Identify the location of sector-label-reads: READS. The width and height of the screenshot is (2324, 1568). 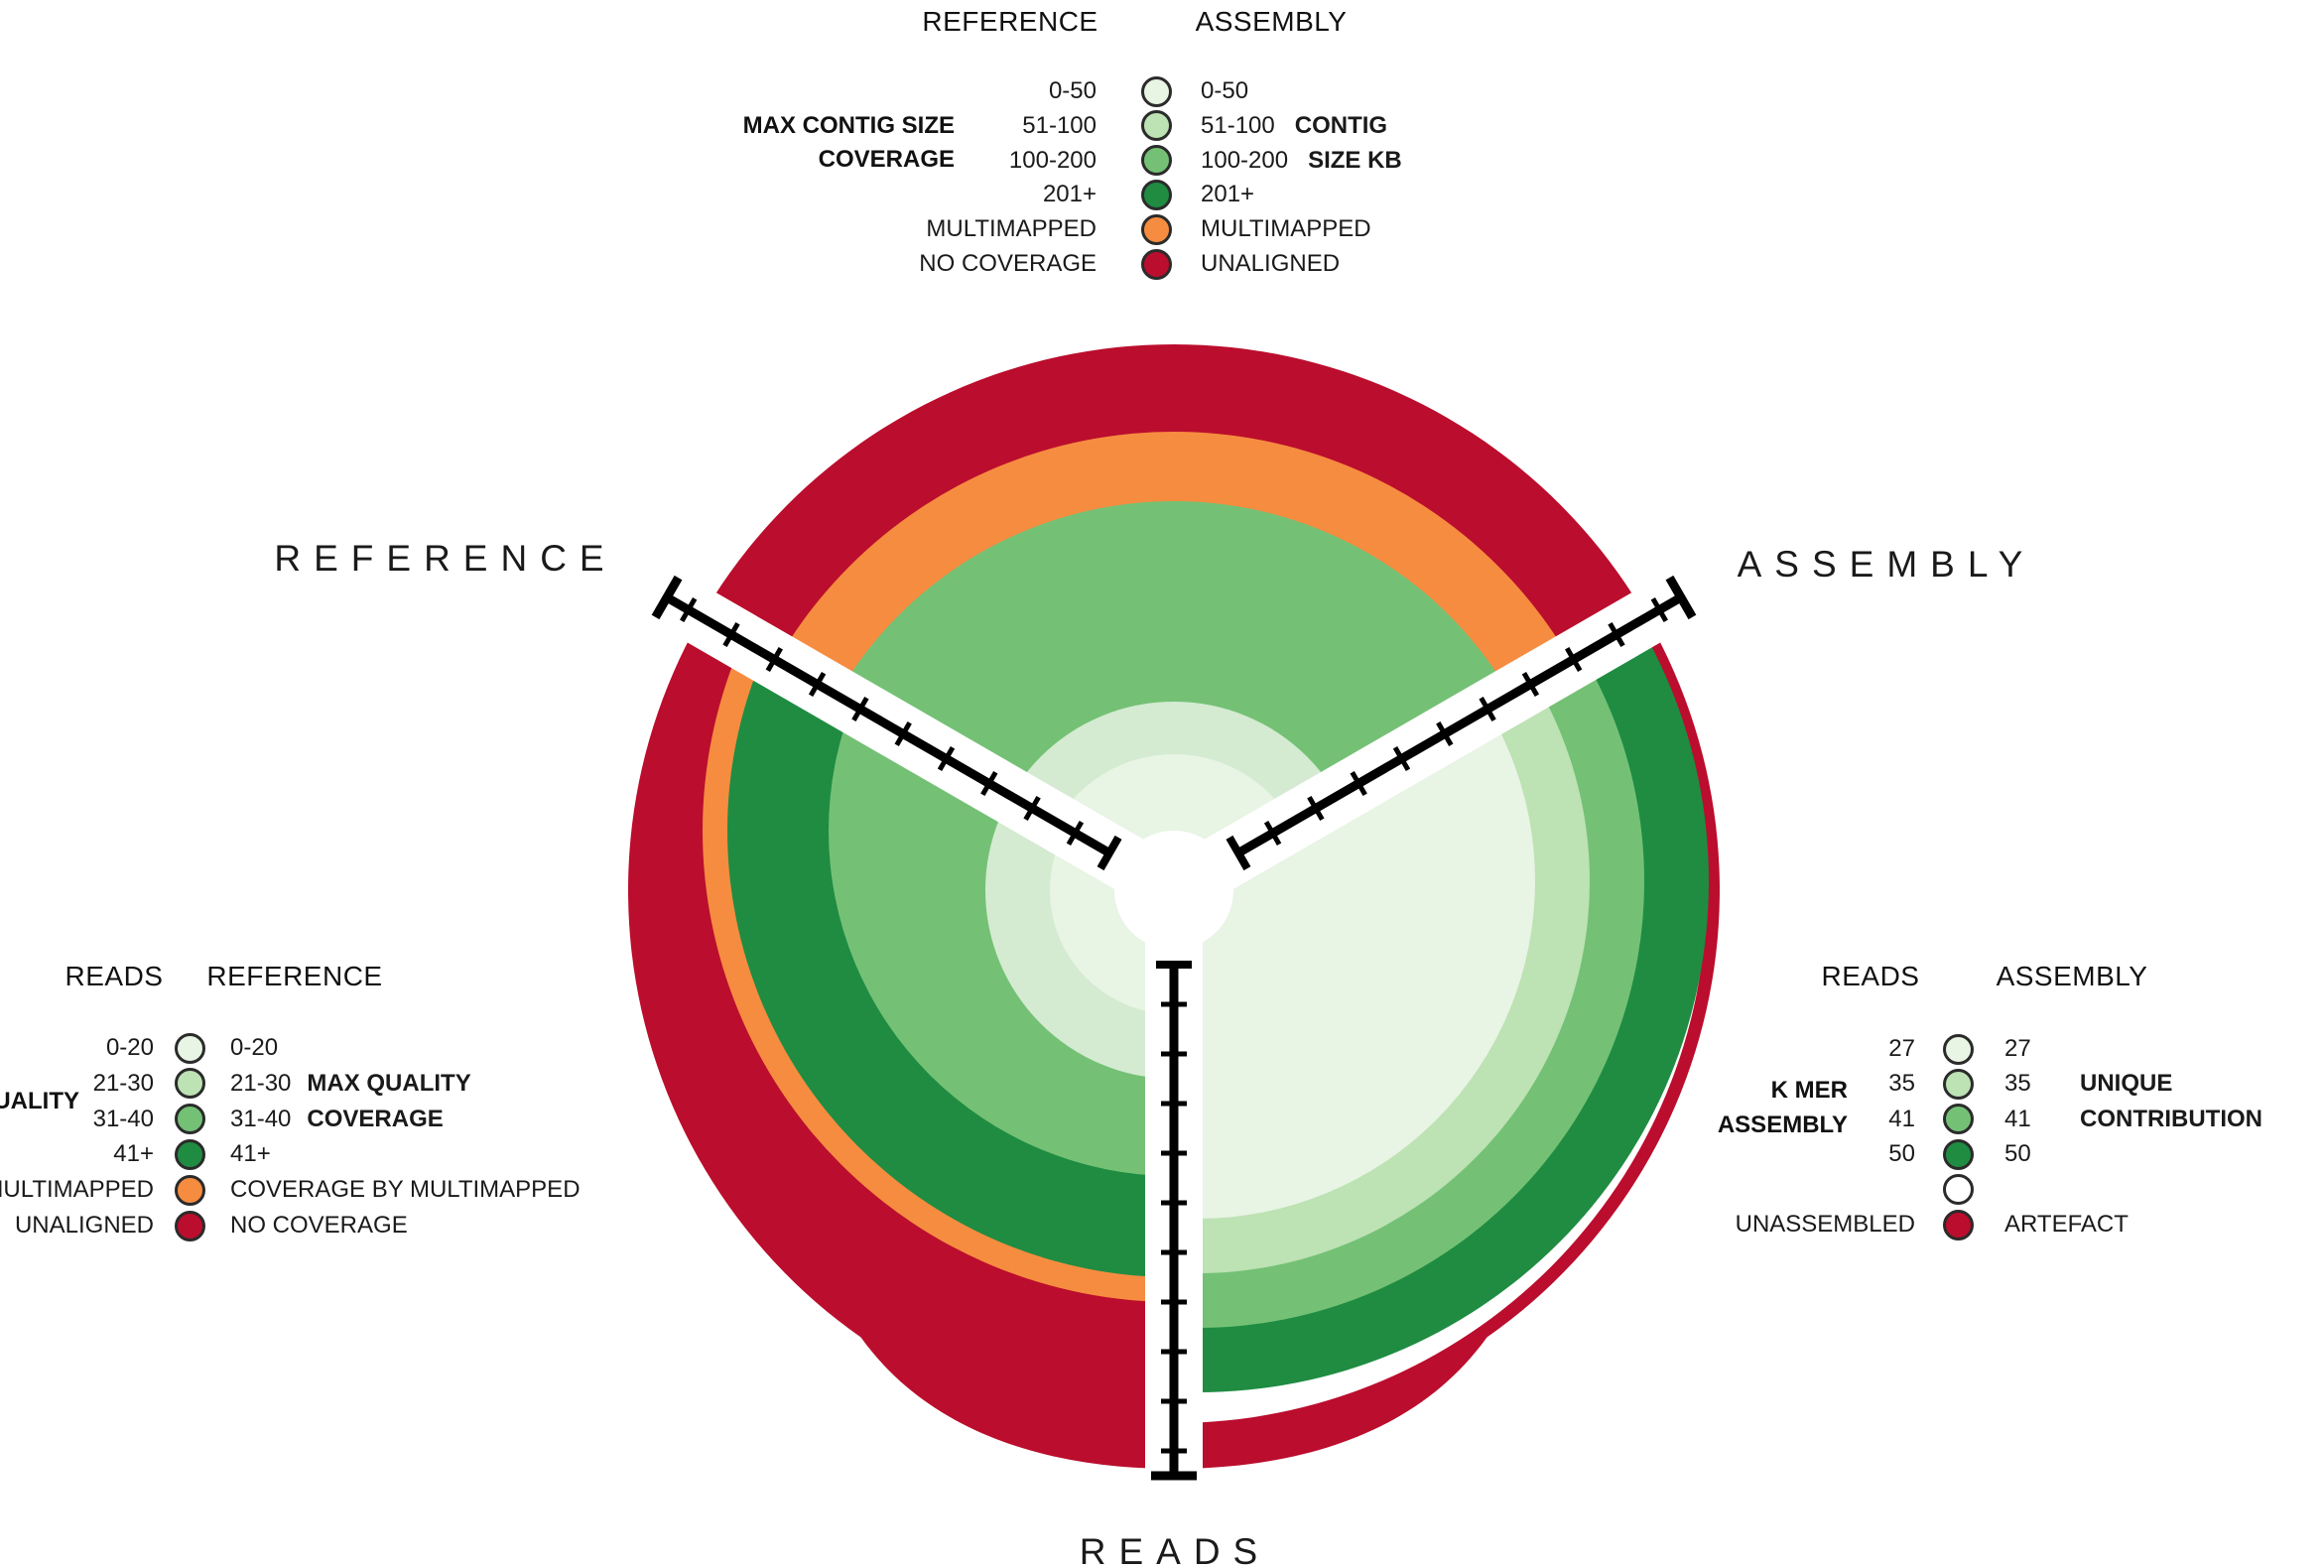
(1175, 1549).